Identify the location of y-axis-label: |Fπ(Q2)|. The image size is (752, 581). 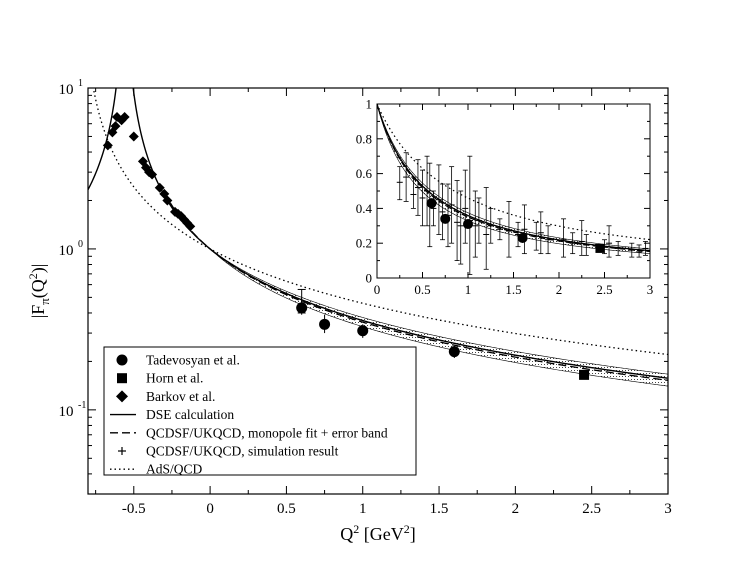
(39, 291).